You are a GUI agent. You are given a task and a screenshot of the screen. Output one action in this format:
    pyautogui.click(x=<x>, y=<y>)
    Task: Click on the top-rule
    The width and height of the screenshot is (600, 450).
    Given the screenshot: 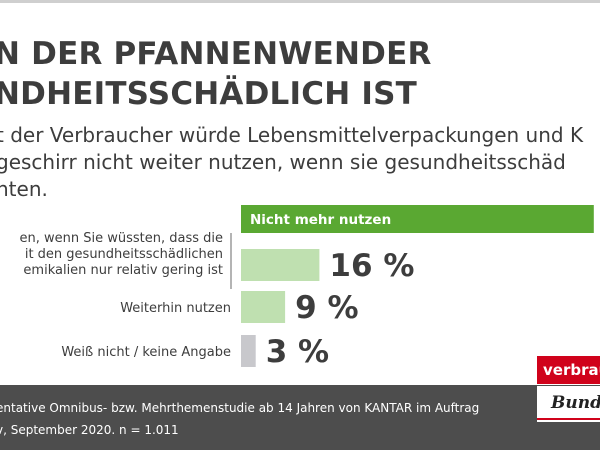 What is the action you would take?
    pyautogui.click(x=300, y=1)
    